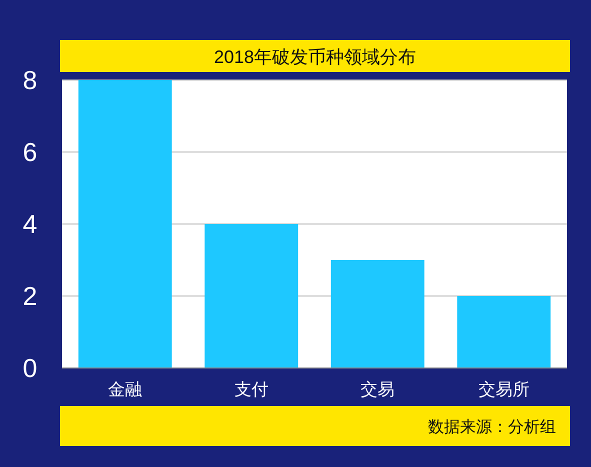 Image resolution: width=591 pixels, height=467 pixels. Describe the element at coordinates (315, 57) in the screenshot. I see `chart-title: 2018年破发币种领域分布` at that location.